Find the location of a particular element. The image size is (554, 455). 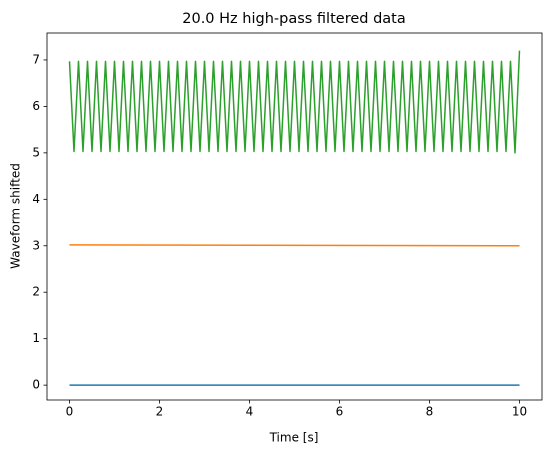

y-tick-label: 2 is located at coordinates (36, 292).